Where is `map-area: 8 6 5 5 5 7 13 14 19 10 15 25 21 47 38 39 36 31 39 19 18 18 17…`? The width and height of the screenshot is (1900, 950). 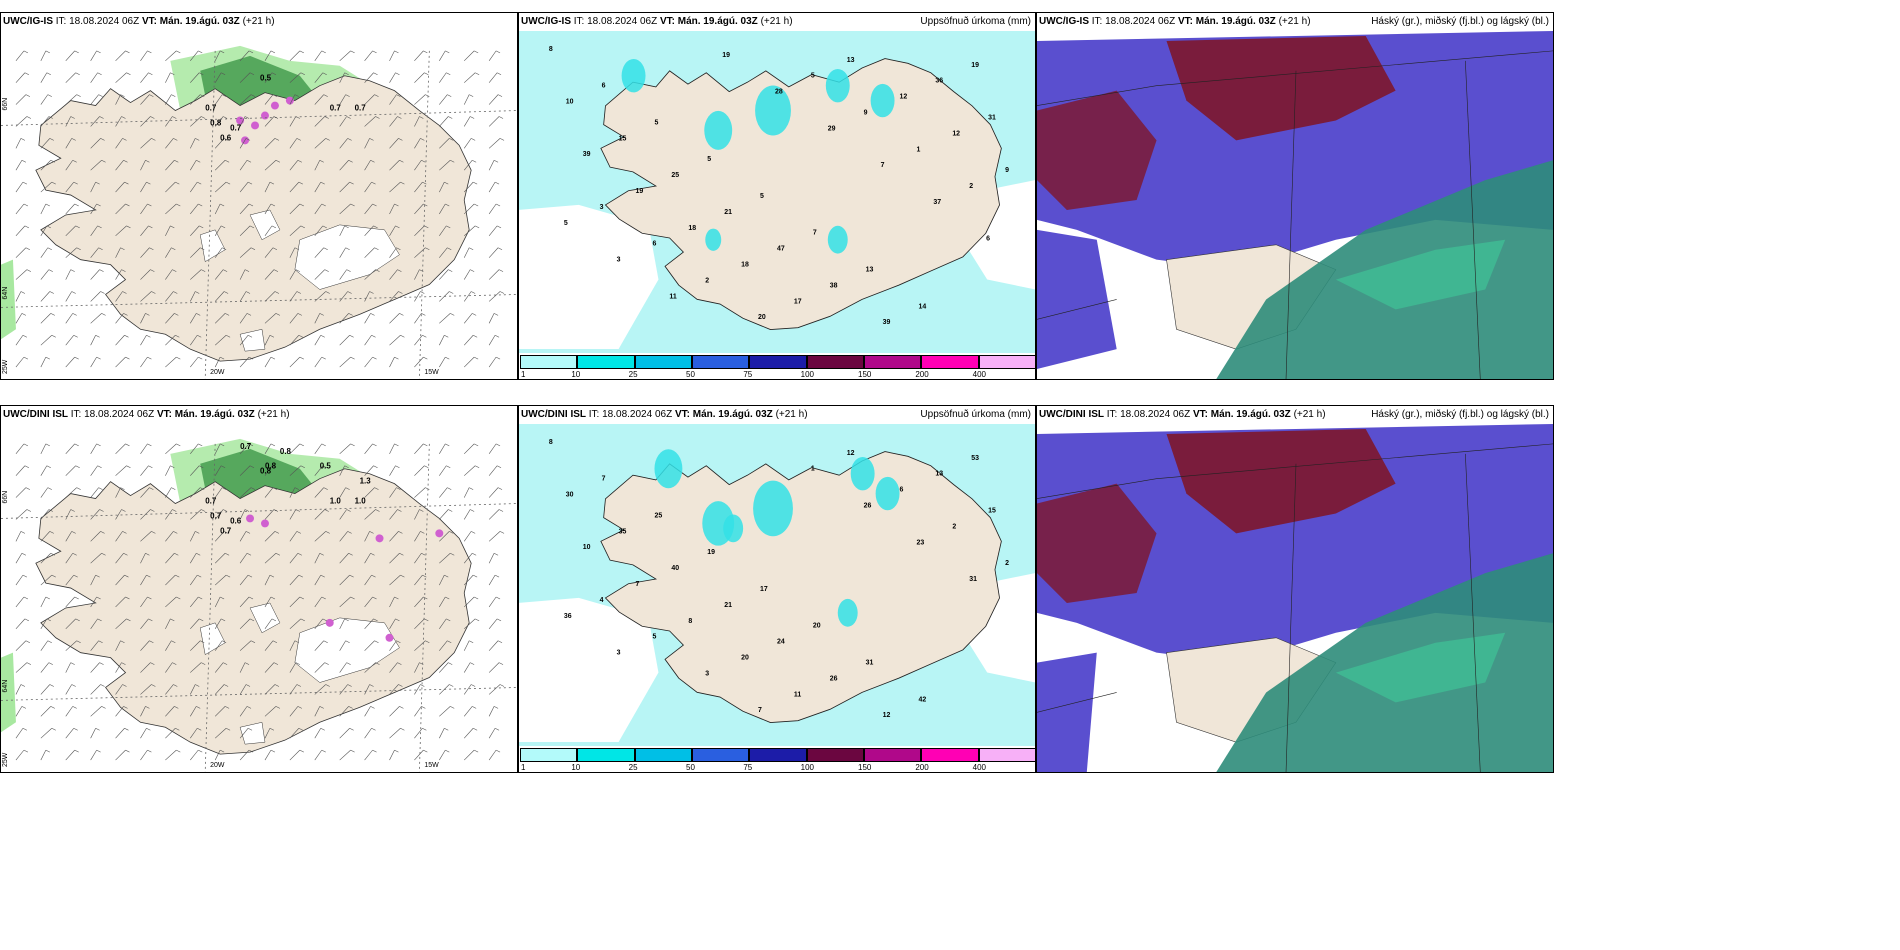
map-area: 8 6 5 5 5 7 13 14 19 10 15 25 21 47 38 39 36 31 39 19 18 18 17… is located at coordinates (777, 192).